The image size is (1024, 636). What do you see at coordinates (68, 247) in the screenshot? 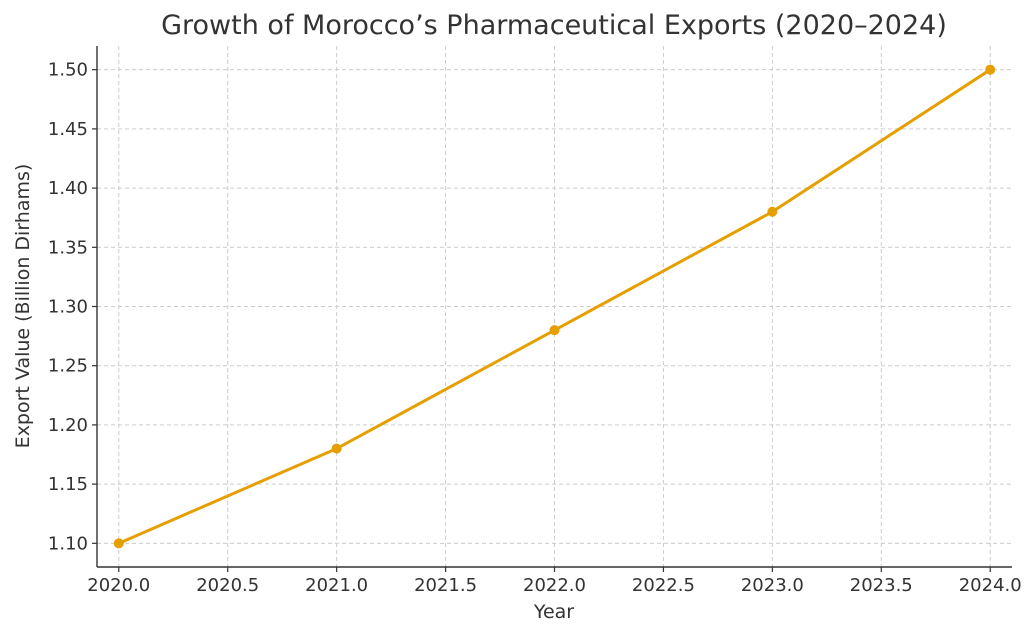
I see `y-tick-label: 1.35` at bounding box center [68, 247].